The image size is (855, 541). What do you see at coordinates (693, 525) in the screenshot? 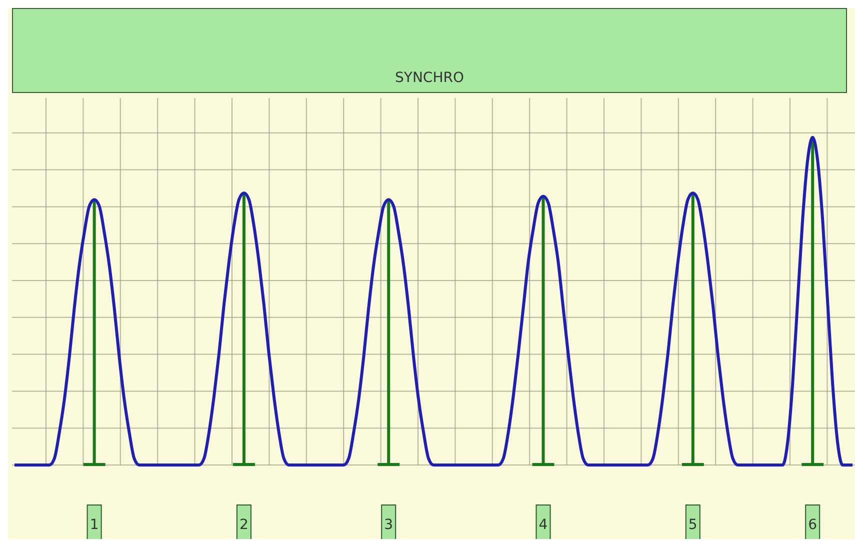
I see `x-tick-label: 5` at bounding box center [693, 525].